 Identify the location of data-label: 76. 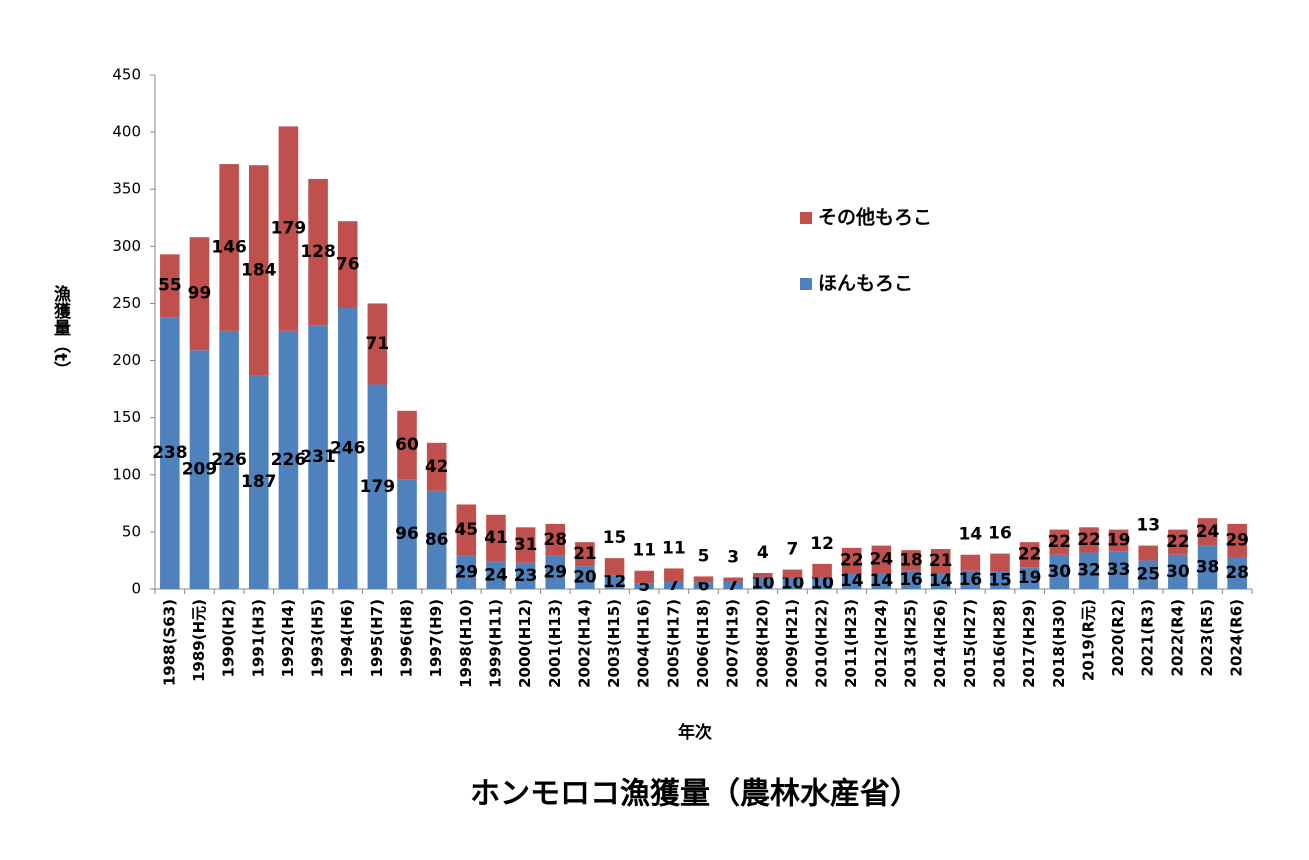
(348, 265).